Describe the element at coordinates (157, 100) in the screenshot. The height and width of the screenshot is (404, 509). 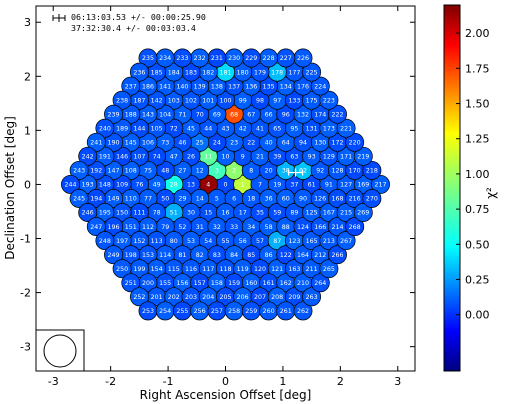
I see `beam-label-142: 142` at that location.